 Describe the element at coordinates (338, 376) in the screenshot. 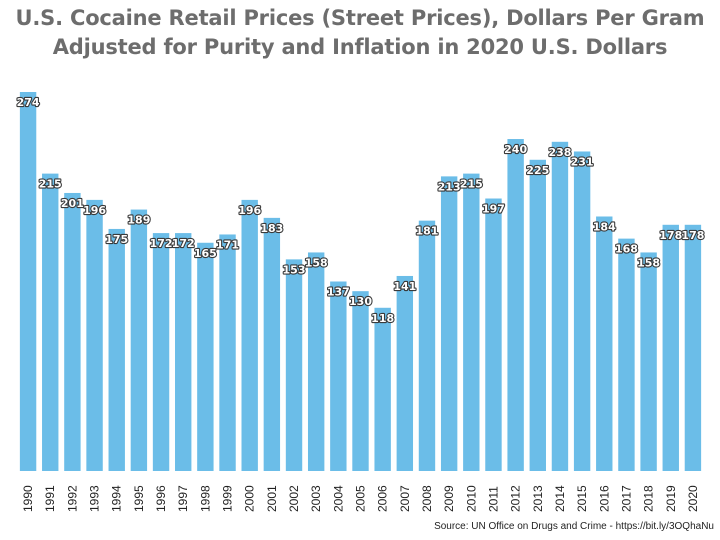

I see `bar-2004` at that location.